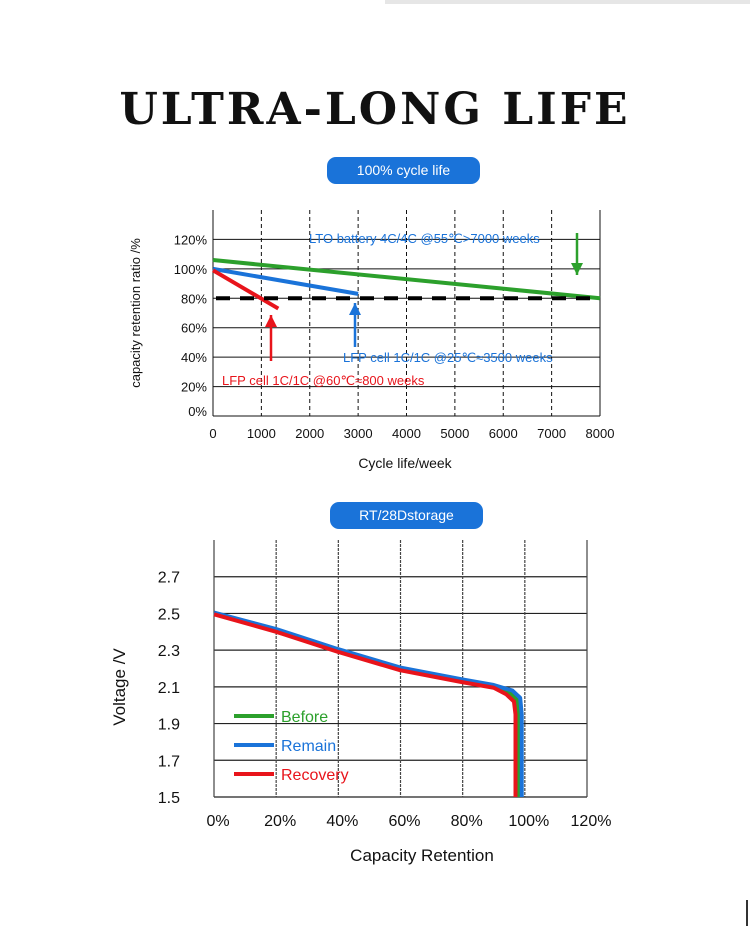 This screenshot has height=926, width=750. Describe the element at coordinates (577, 269) in the screenshot. I see `c1-green-arrow-icon-head` at that location.